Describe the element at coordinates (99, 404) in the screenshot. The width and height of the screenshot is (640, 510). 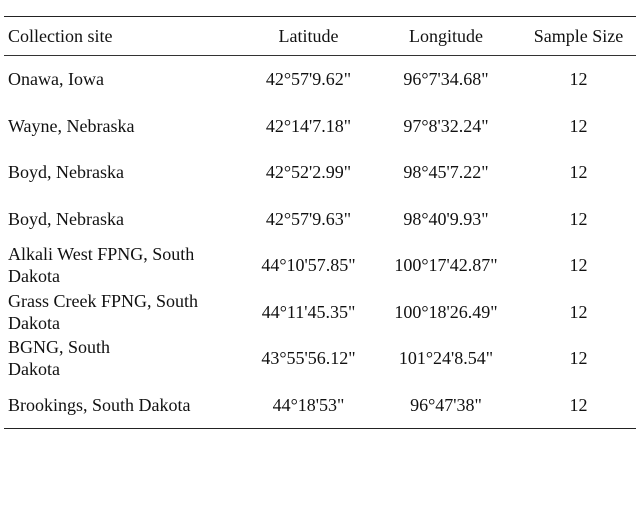
I see `site-cell: Brookings, South Dakota` at that location.